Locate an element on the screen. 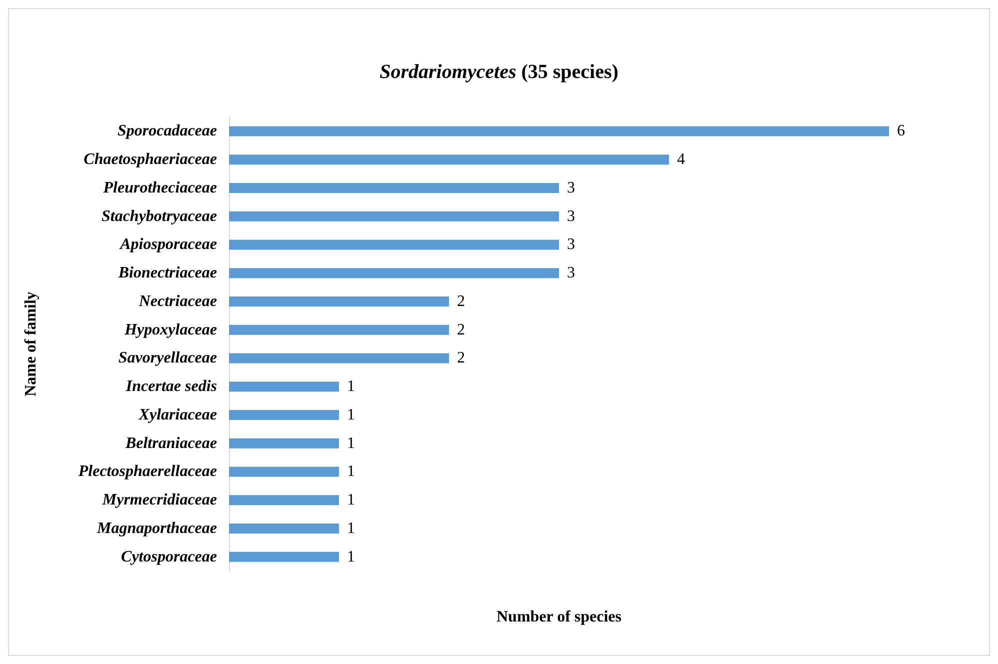  y-tick-label: Bionectriaceae is located at coordinates (167, 273).